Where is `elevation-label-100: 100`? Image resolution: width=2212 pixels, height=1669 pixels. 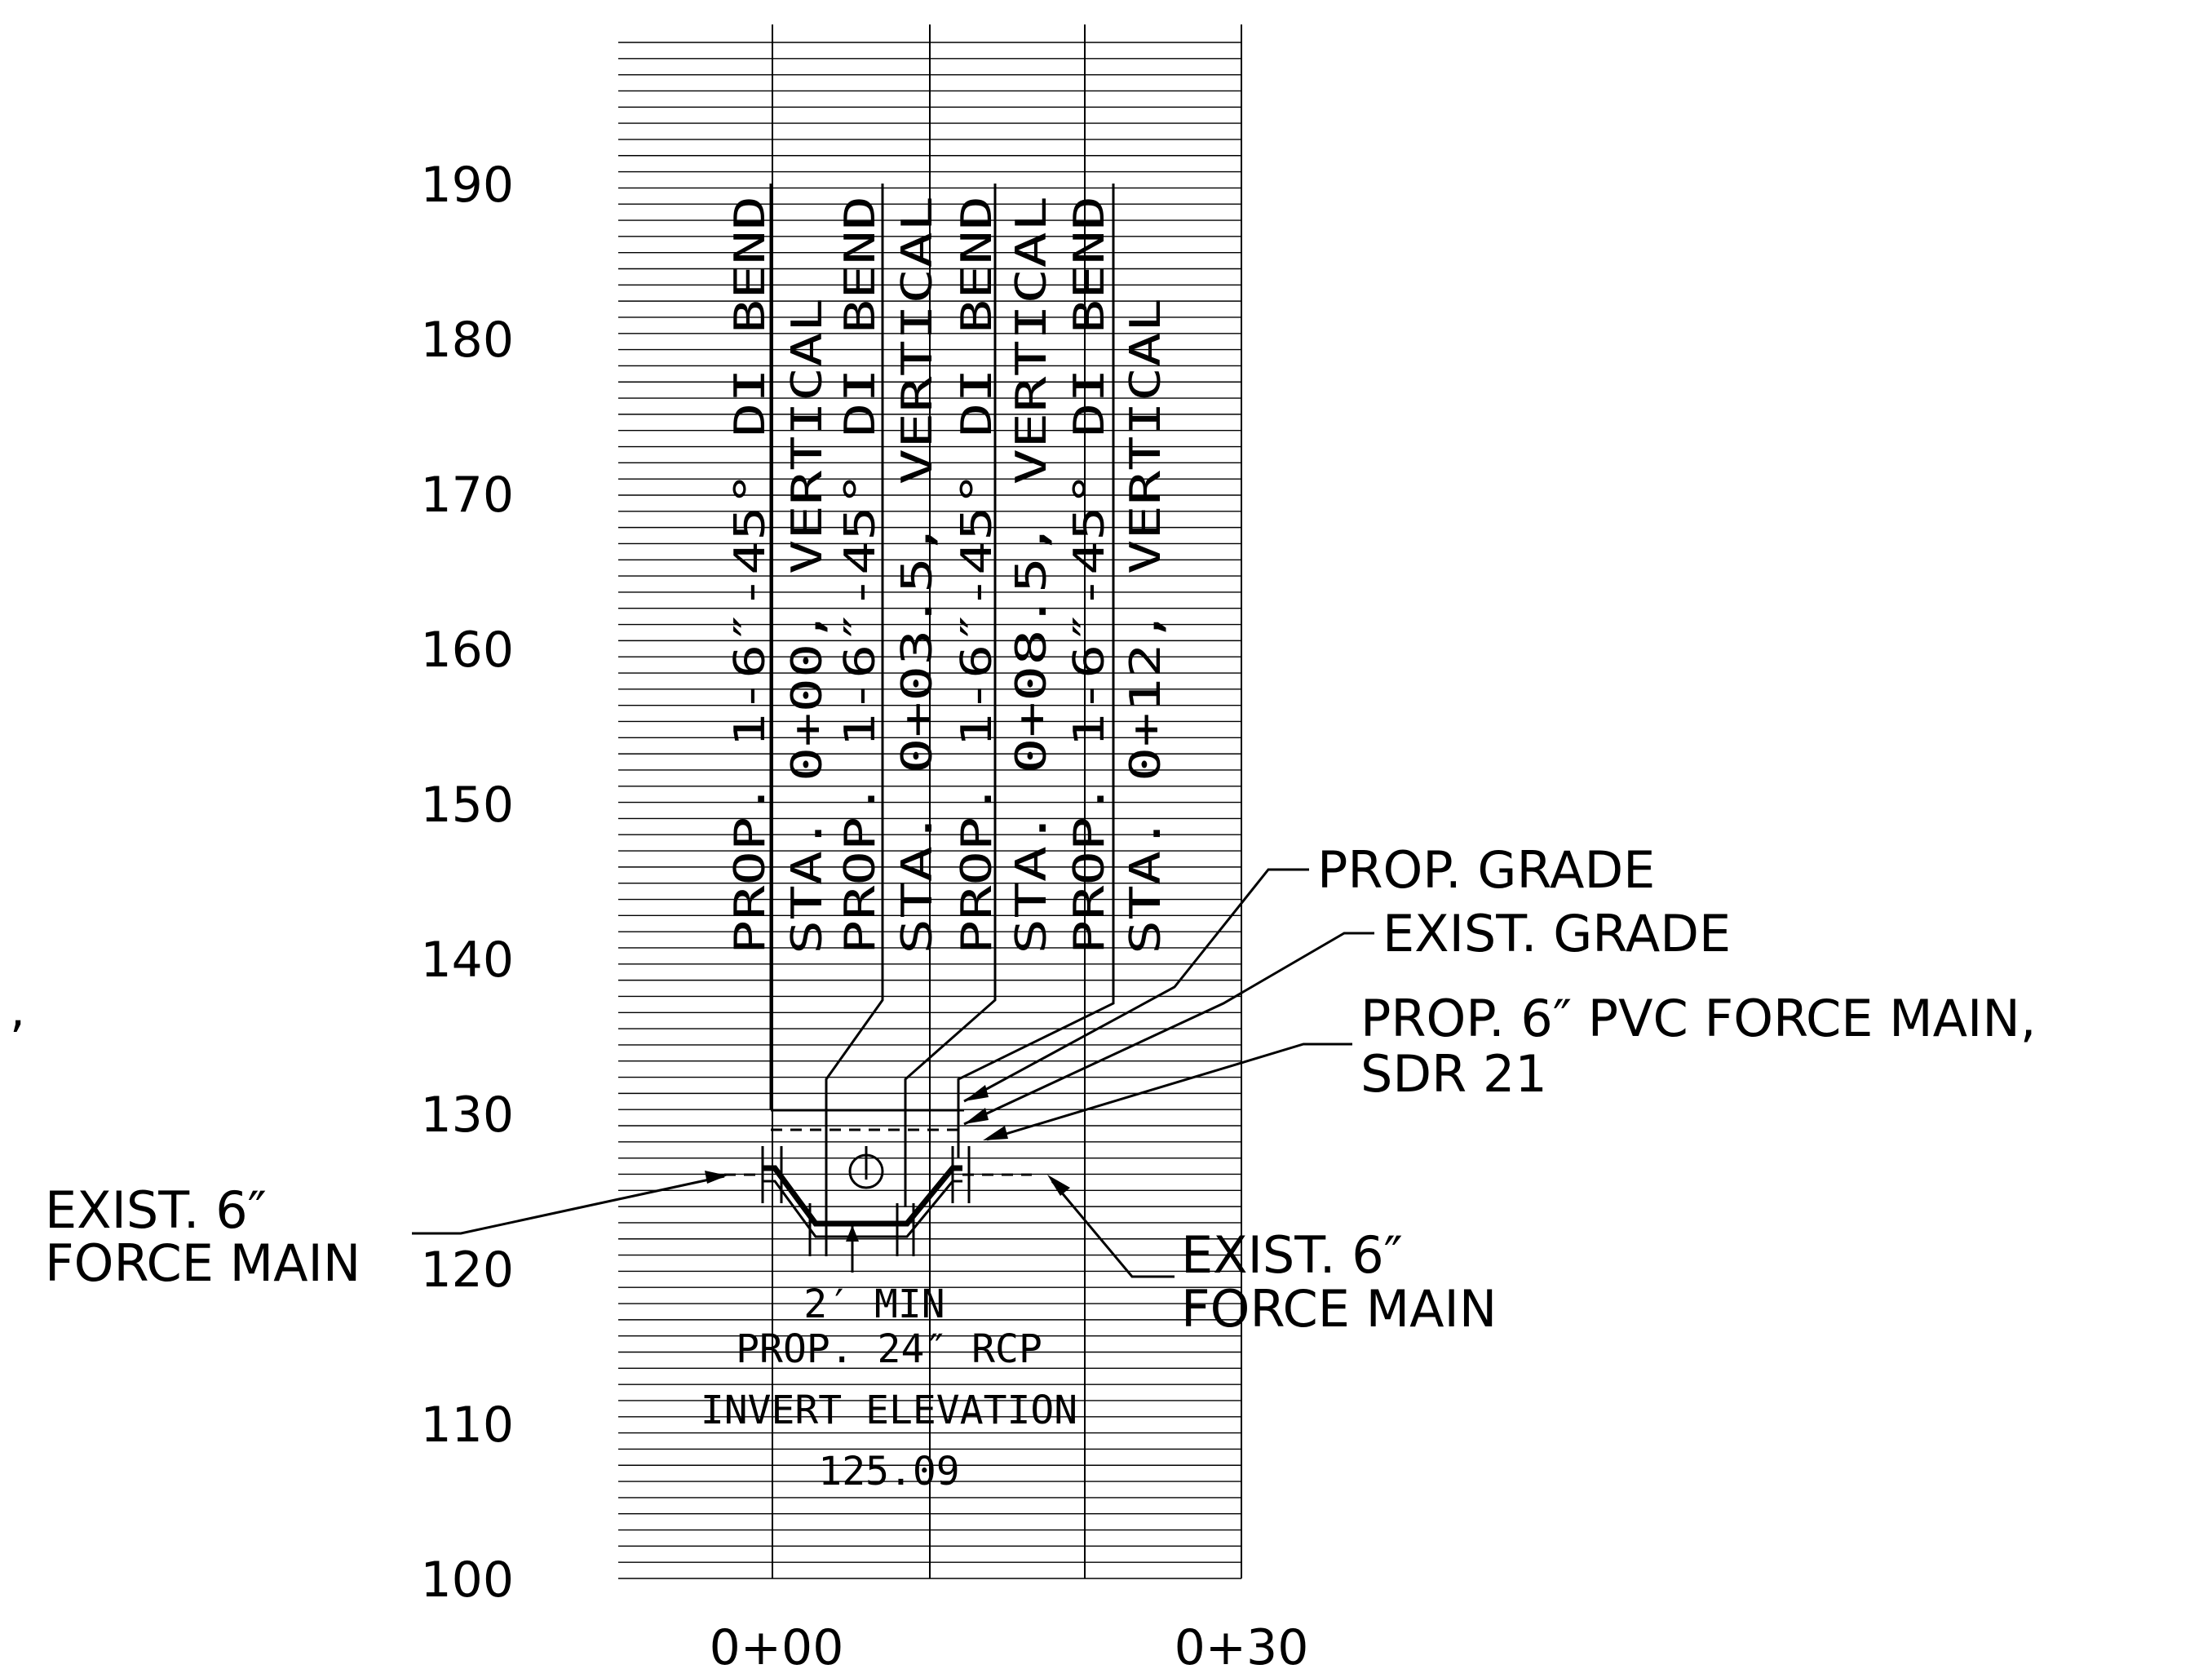
elevation-label-100: 100 is located at coordinates (467, 1581).